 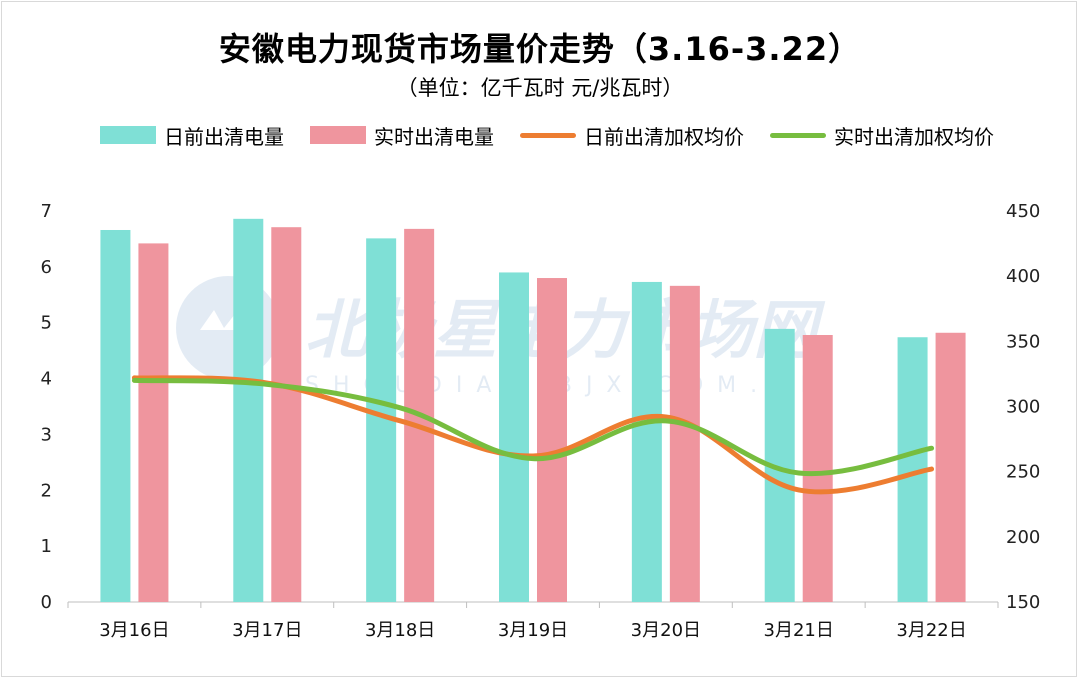 What do you see at coordinates (798, 135) in the screenshot?
I see `legend-swatch-rt-price` at bounding box center [798, 135].